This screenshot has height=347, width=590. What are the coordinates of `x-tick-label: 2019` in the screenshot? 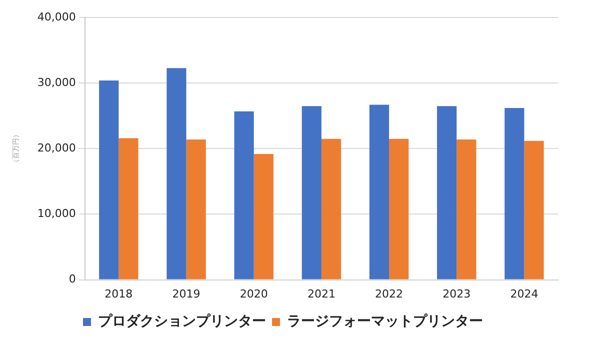 It's located at (186, 293).